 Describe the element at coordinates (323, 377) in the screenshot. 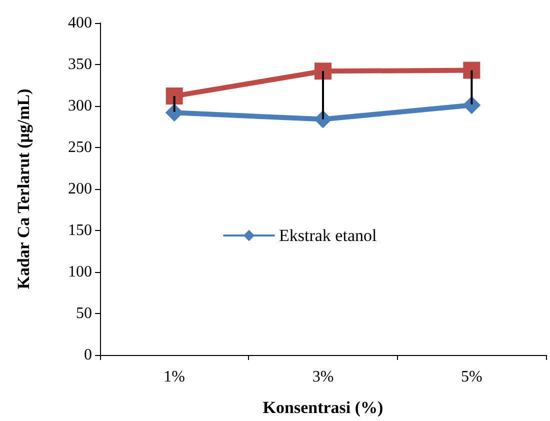

I see `x-tick-label: 3%` at that location.